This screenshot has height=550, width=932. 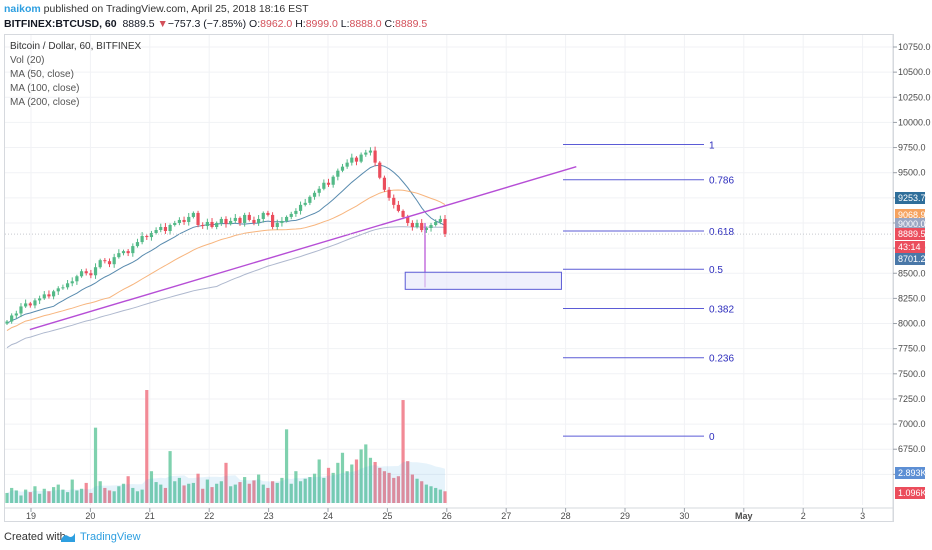 I want to click on price-badge-label: 2.893K, so click(x=912, y=473).